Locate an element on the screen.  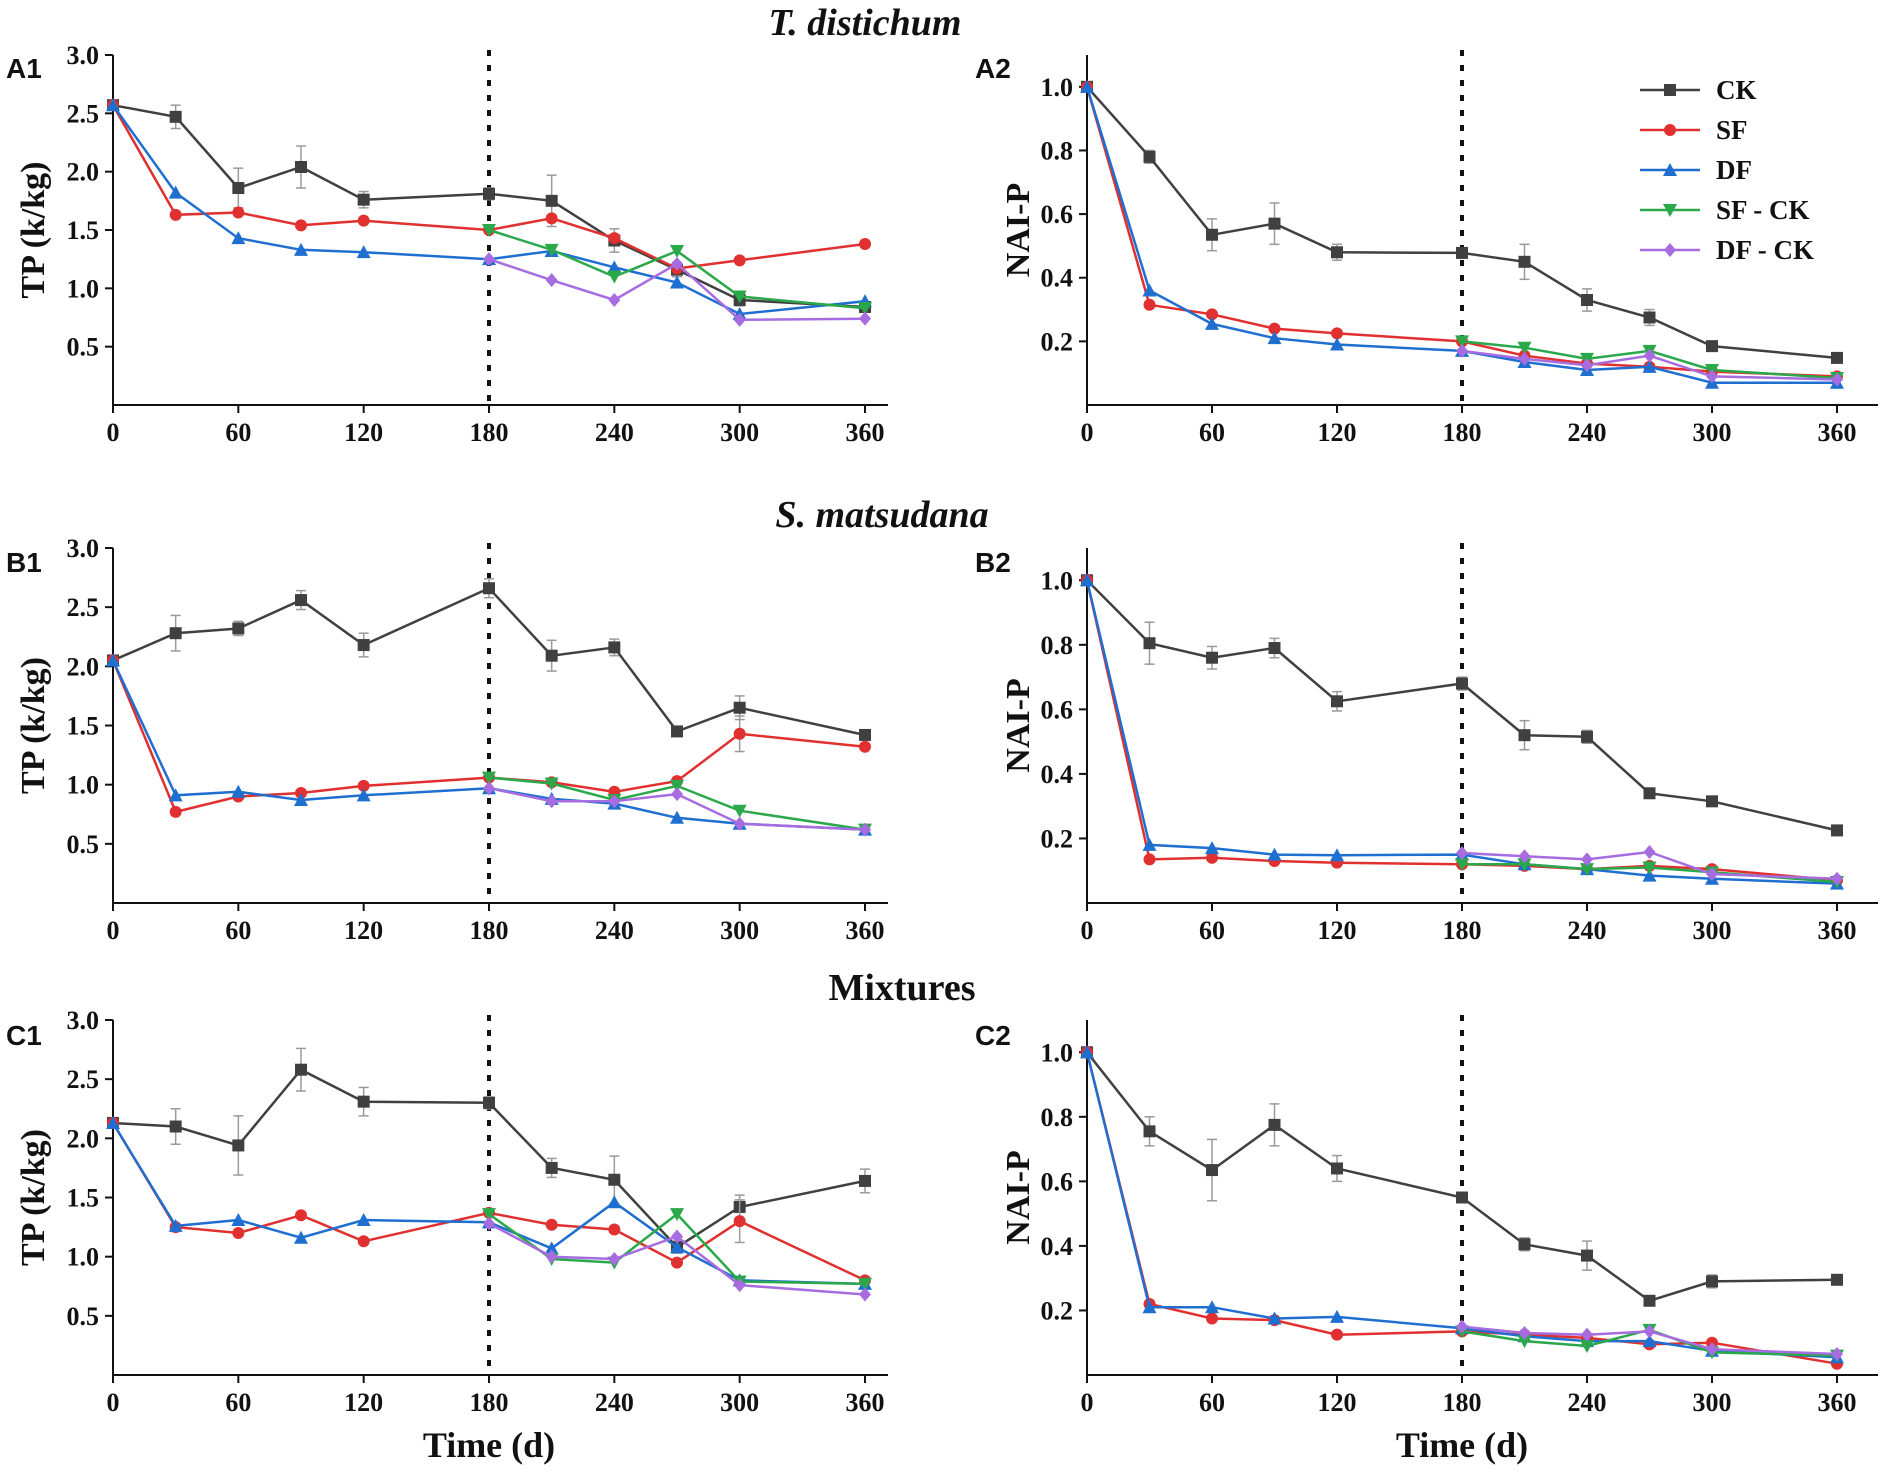
x-tick-label: 360 is located at coordinates (865, 930).